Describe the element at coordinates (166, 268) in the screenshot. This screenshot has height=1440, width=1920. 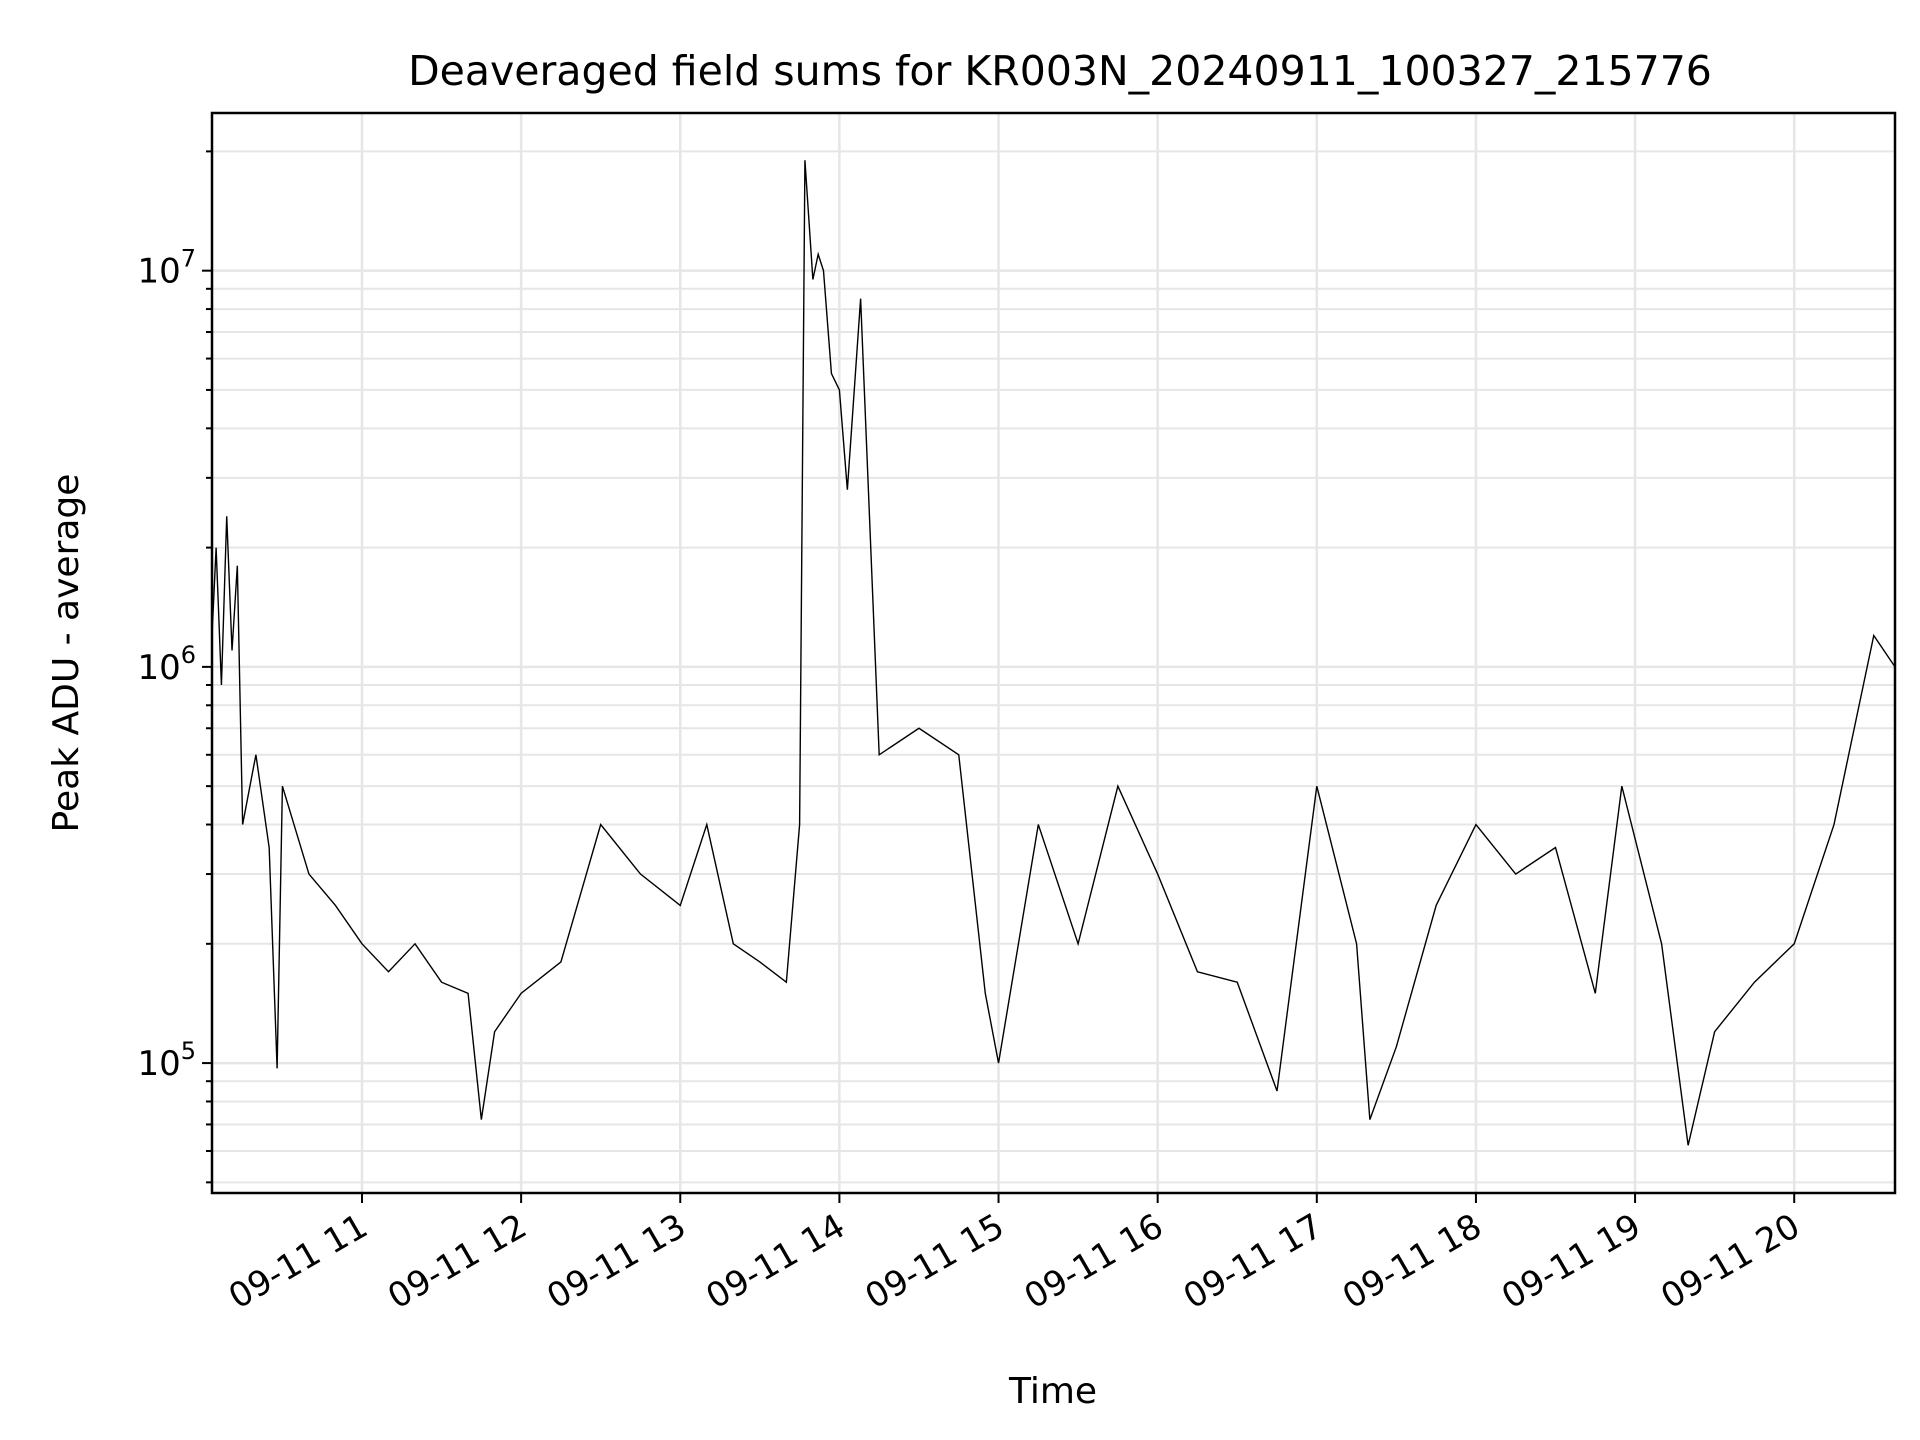
I see `y-tick-label: 10⁷` at that location.